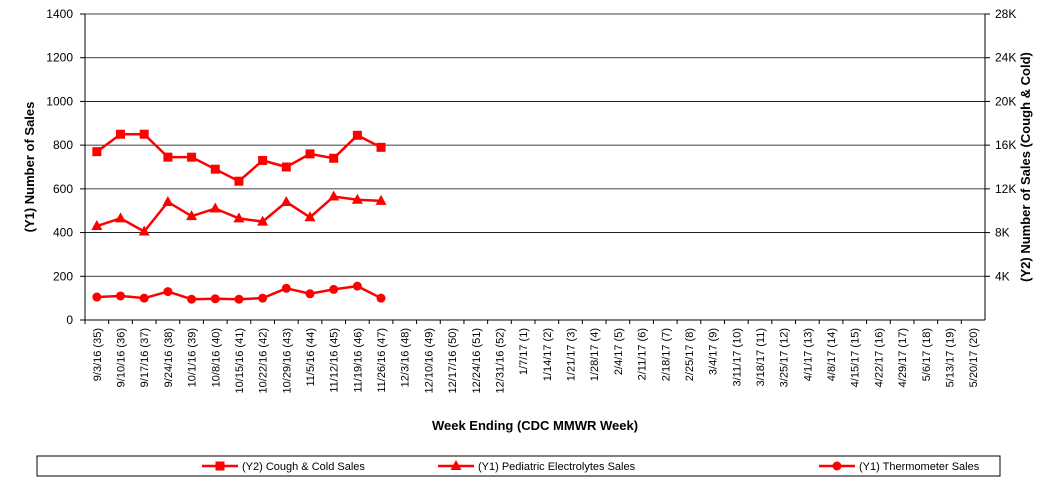 Image resolution: width=1038 pixels, height=488 pixels. I want to click on x-tick-label: 4/15/17 (15), so click(856, 357).